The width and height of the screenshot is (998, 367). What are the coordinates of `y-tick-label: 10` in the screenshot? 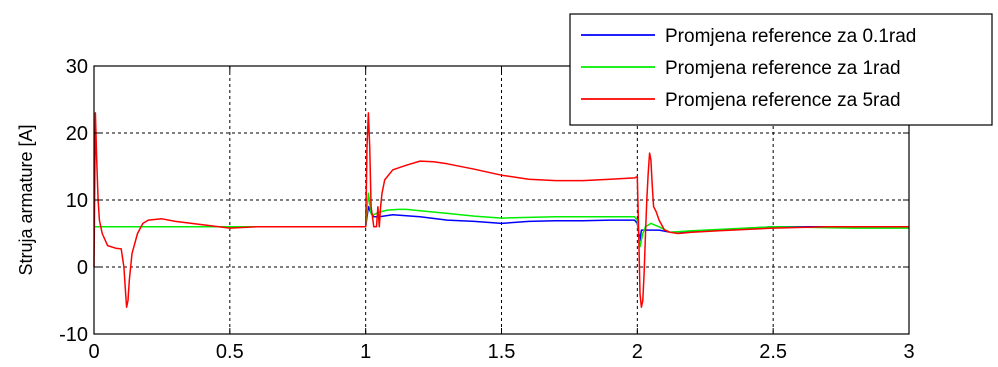 It's located at (77, 201).